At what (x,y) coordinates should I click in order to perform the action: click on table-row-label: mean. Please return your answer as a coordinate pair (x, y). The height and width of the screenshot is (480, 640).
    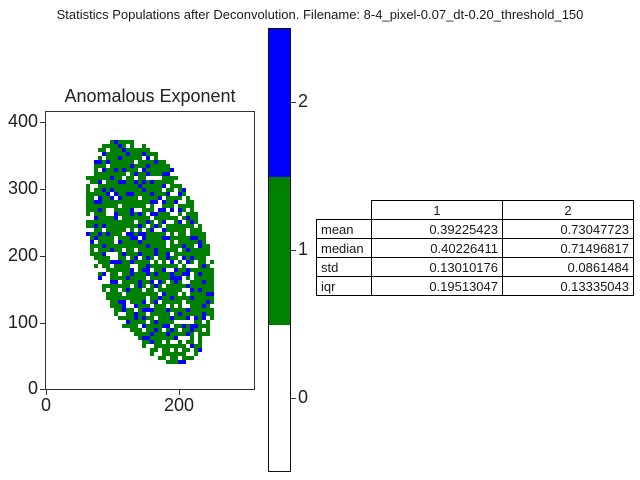
    Looking at the image, I should click on (344, 229).